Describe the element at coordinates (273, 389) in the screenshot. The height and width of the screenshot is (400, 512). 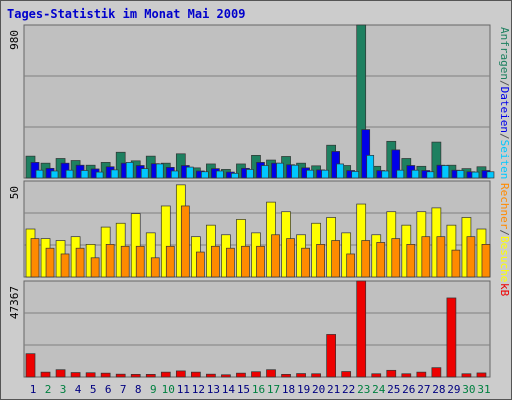
I see `x-tick-label-day-17: 17` at that location.